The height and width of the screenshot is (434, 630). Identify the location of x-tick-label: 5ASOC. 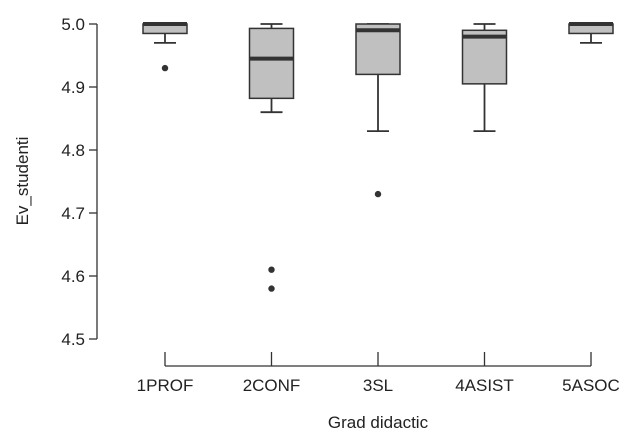
(591, 385).